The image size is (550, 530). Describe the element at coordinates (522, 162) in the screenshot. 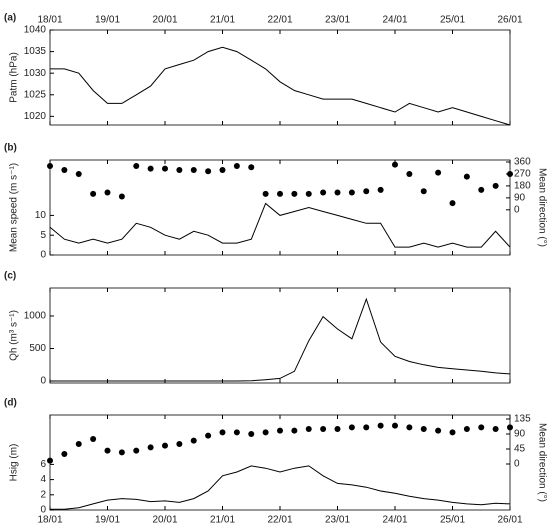

I see `y2-tick-label: 360` at that location.